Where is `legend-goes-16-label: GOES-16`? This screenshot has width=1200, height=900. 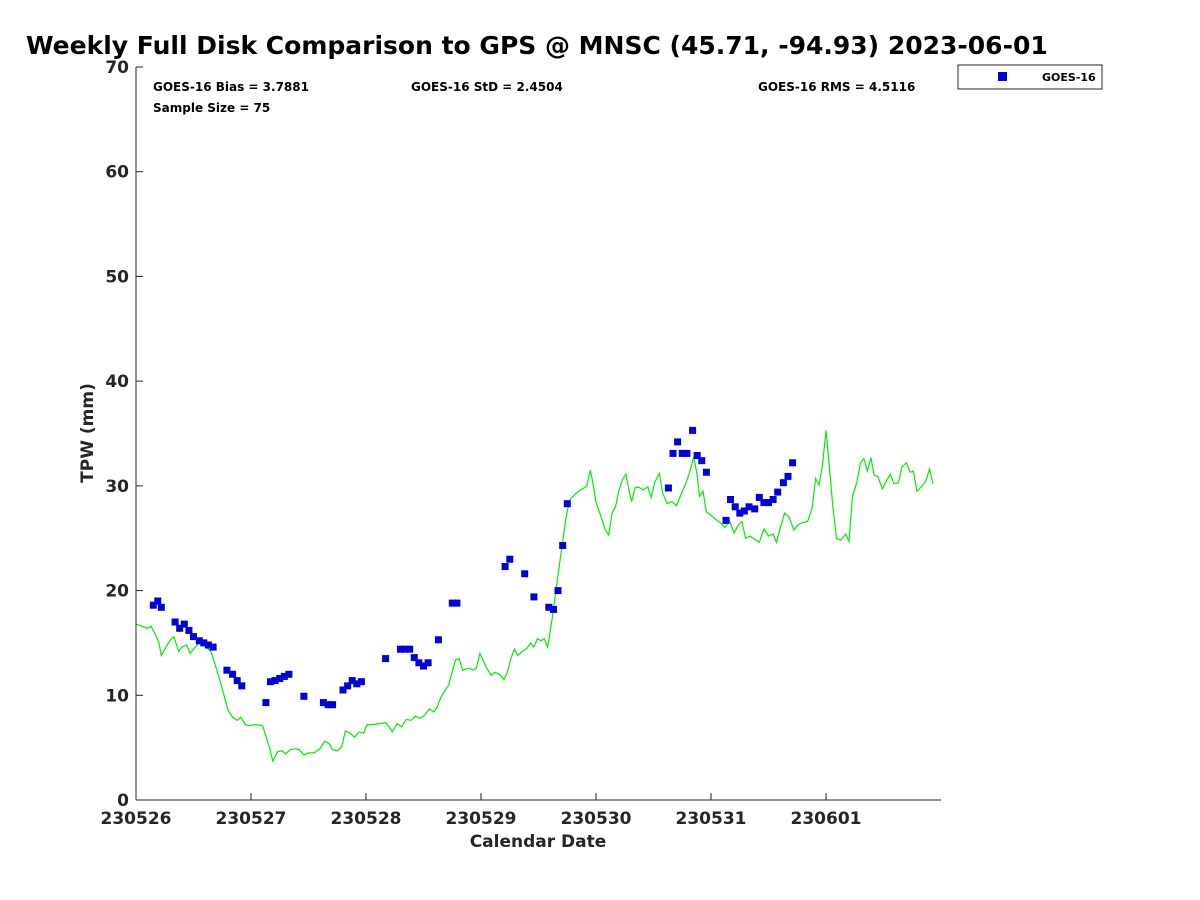
legend-goes-16-label: GOES-16 is located at coordinates (1069, 77).